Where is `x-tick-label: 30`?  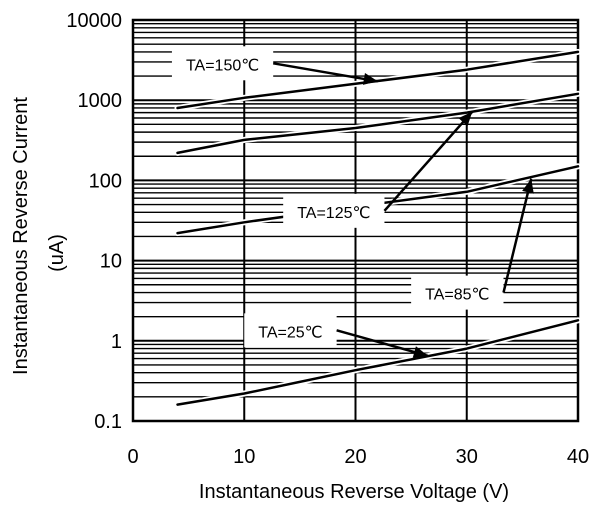 x-tick-label: 30 is located at coordinates (467, 457).